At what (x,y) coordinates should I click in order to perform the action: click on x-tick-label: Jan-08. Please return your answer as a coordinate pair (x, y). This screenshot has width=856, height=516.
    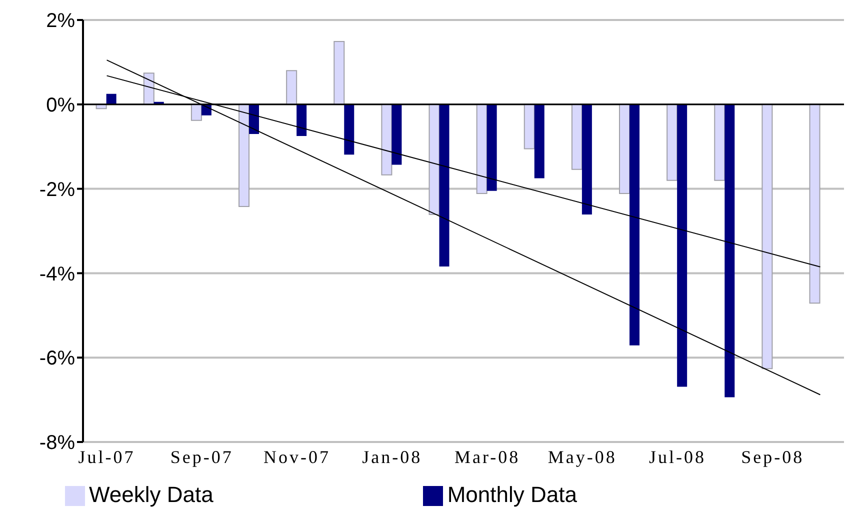
    Looking at the image, I should click on (392, 456).